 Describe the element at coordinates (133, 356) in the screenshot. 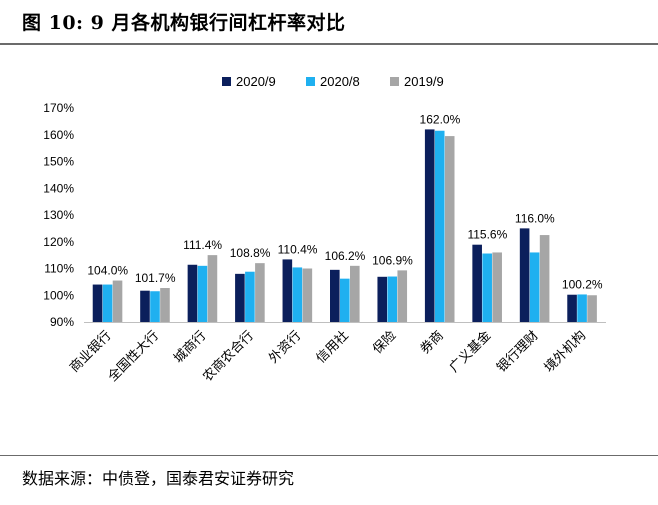

I see `x-category-label: 全国性大行` at that location.